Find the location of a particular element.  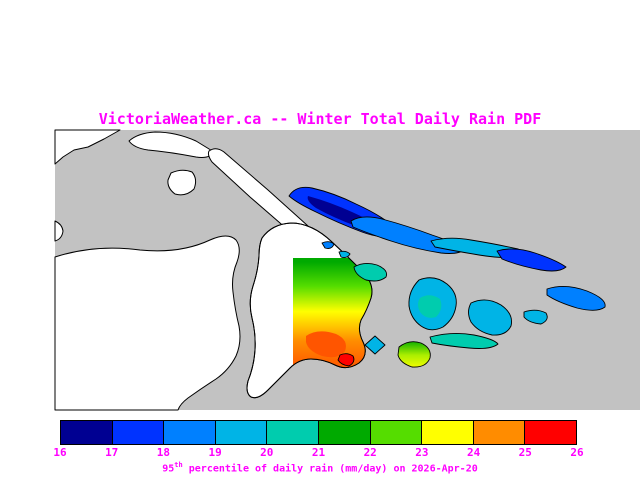

colorbar-tick-label: 21 is located at coordinates (318, 452).